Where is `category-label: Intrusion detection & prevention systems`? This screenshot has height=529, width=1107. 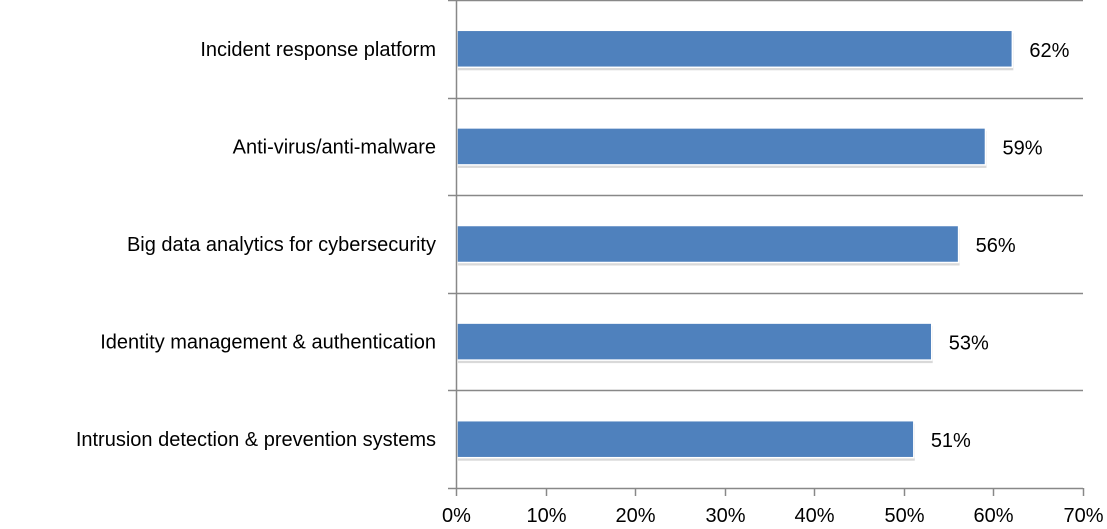
category-label: Intrusion detection & prevention systems is located at coordinates (256, 440).